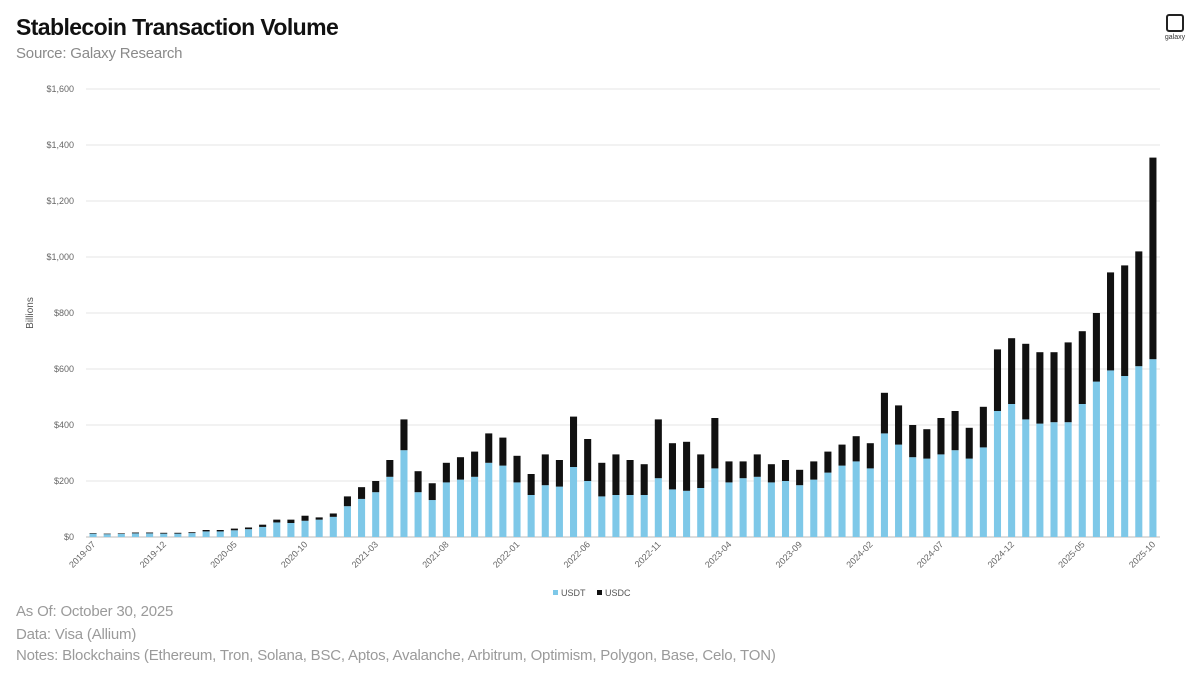 The height and width of the screenshot is (674, 1200). What do you see at coordinates (1071, 554) in the screenshot?
I see `x-tick-label: 2025-05` at bounding box center [1071, 554].